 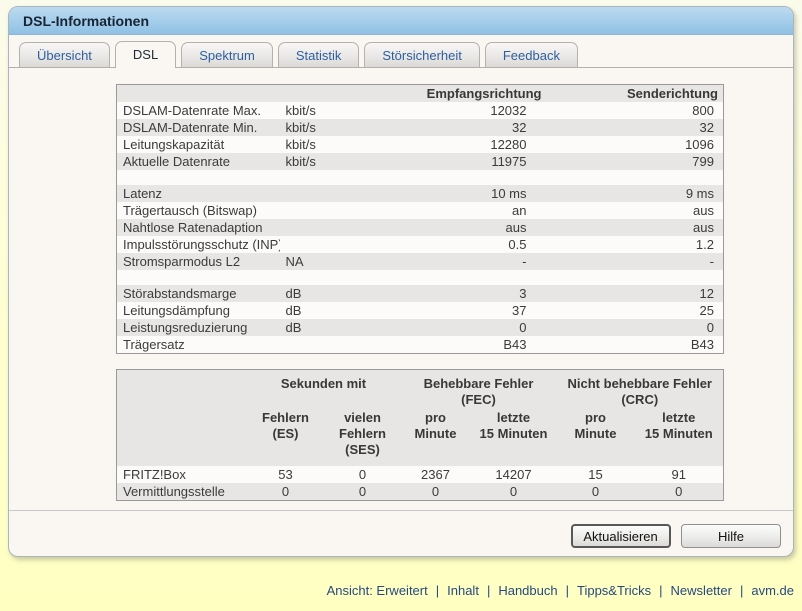 I want to click on value-upstream: 1.2, so click(x=704, y=244).